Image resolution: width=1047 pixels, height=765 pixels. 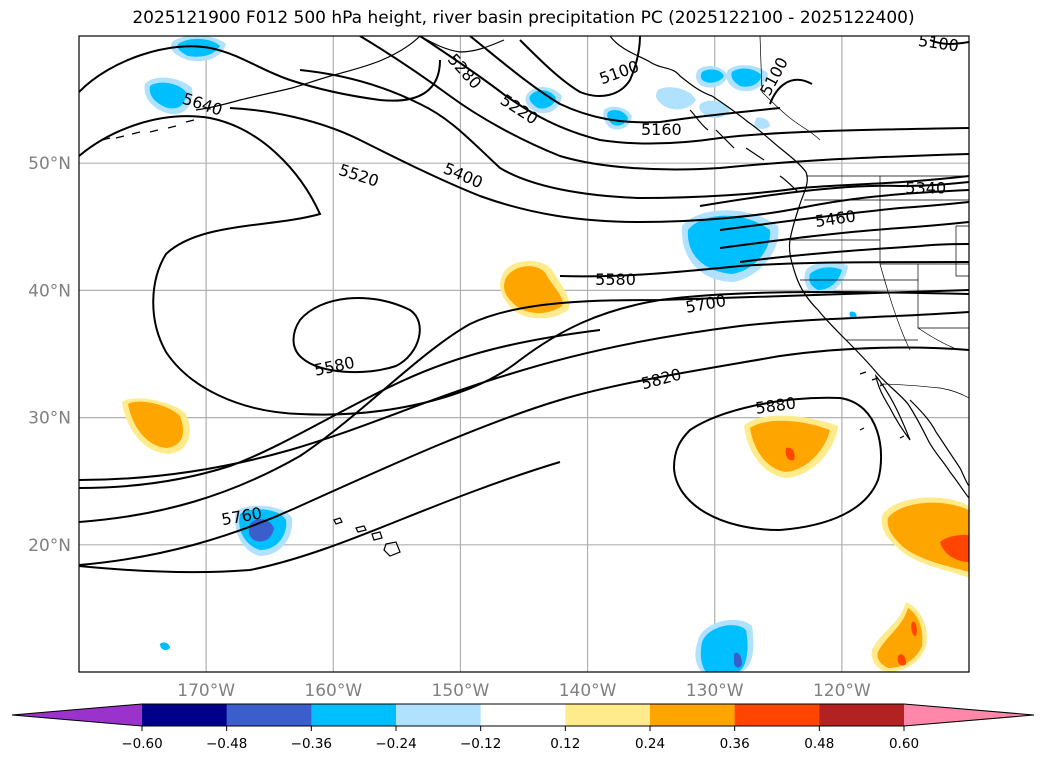 What do you see at coordinates (882, 433) in the screenshot?
I see `mexico-islands` at bounding box center [882, 433].